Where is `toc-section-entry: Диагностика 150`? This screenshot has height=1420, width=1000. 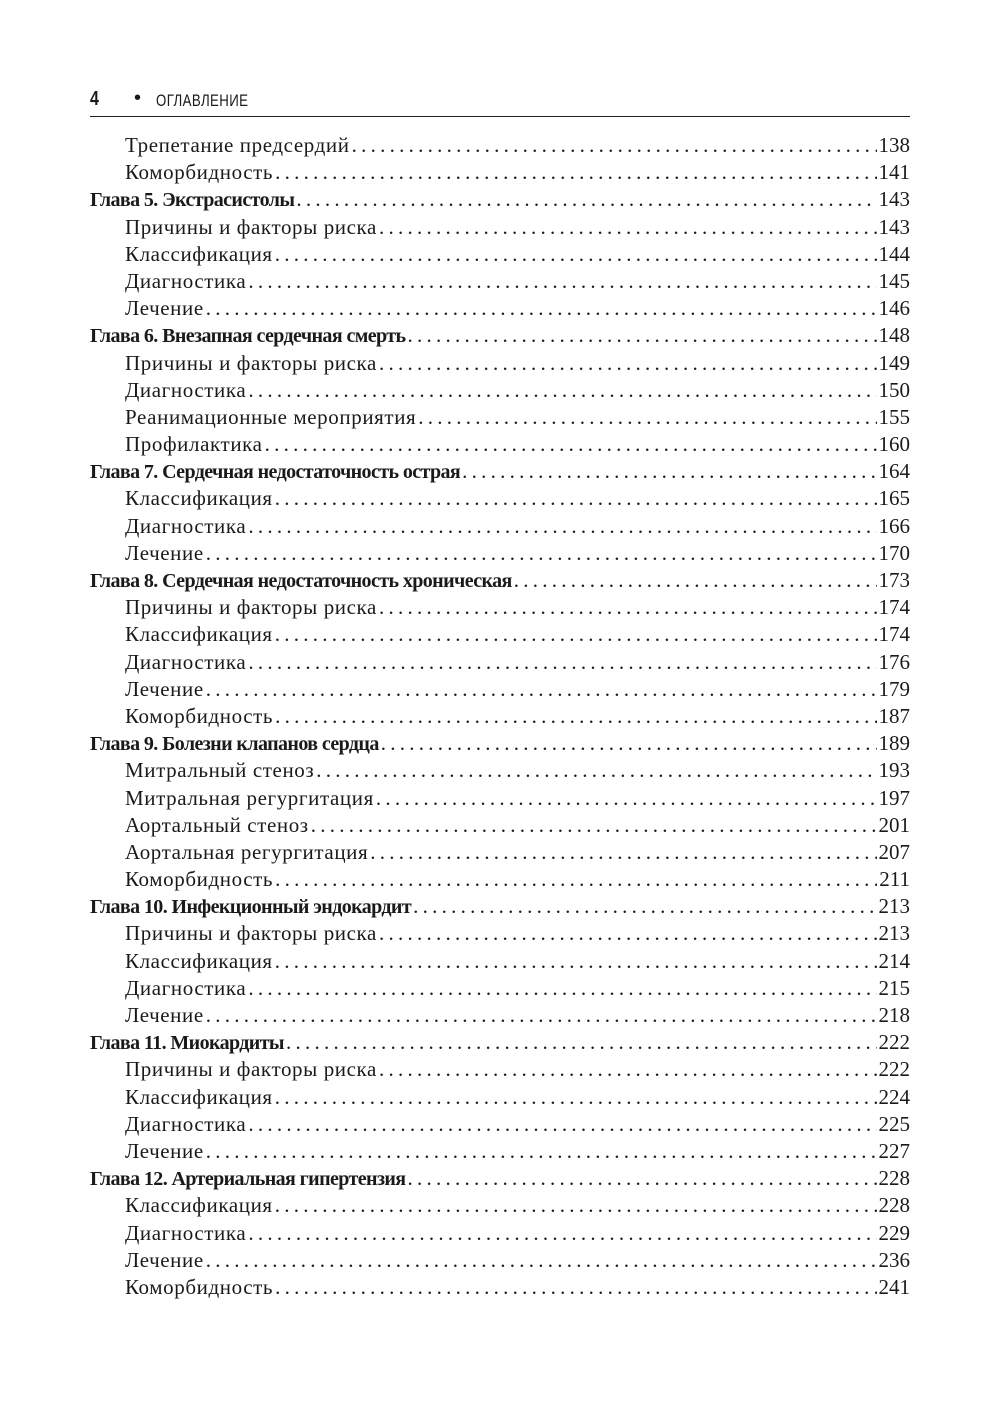
toc-section-entry: Диагностика 150 is located at coordinates (500, 391).